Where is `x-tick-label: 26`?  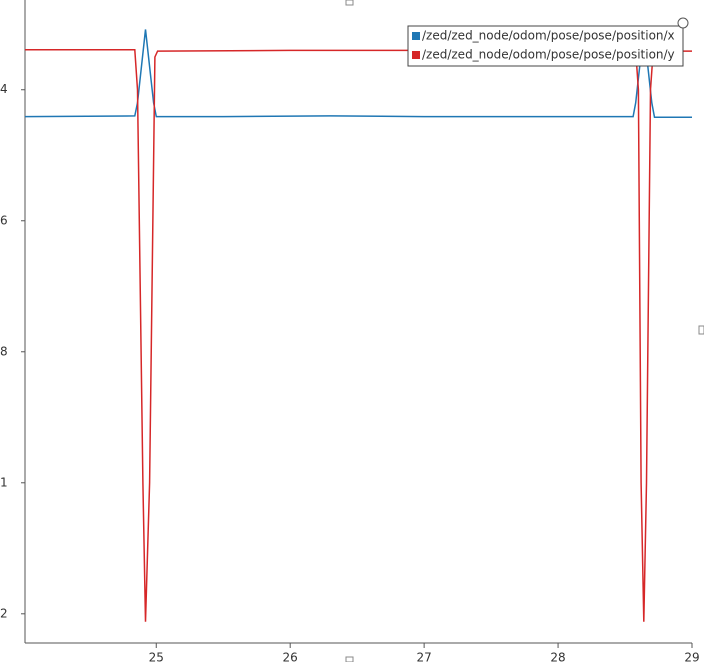 x-tick-label: 26 is located at coordinates (290, 657).